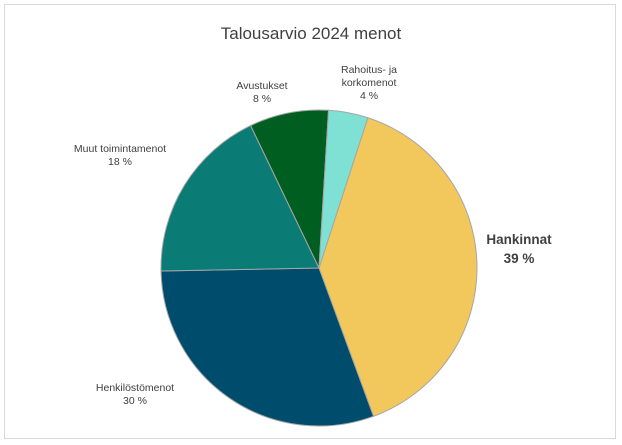 The height and width of the screenshot is (445, 622). I want to click on slice-label: Muut toimintamenot 18 %, so click(120, 155).